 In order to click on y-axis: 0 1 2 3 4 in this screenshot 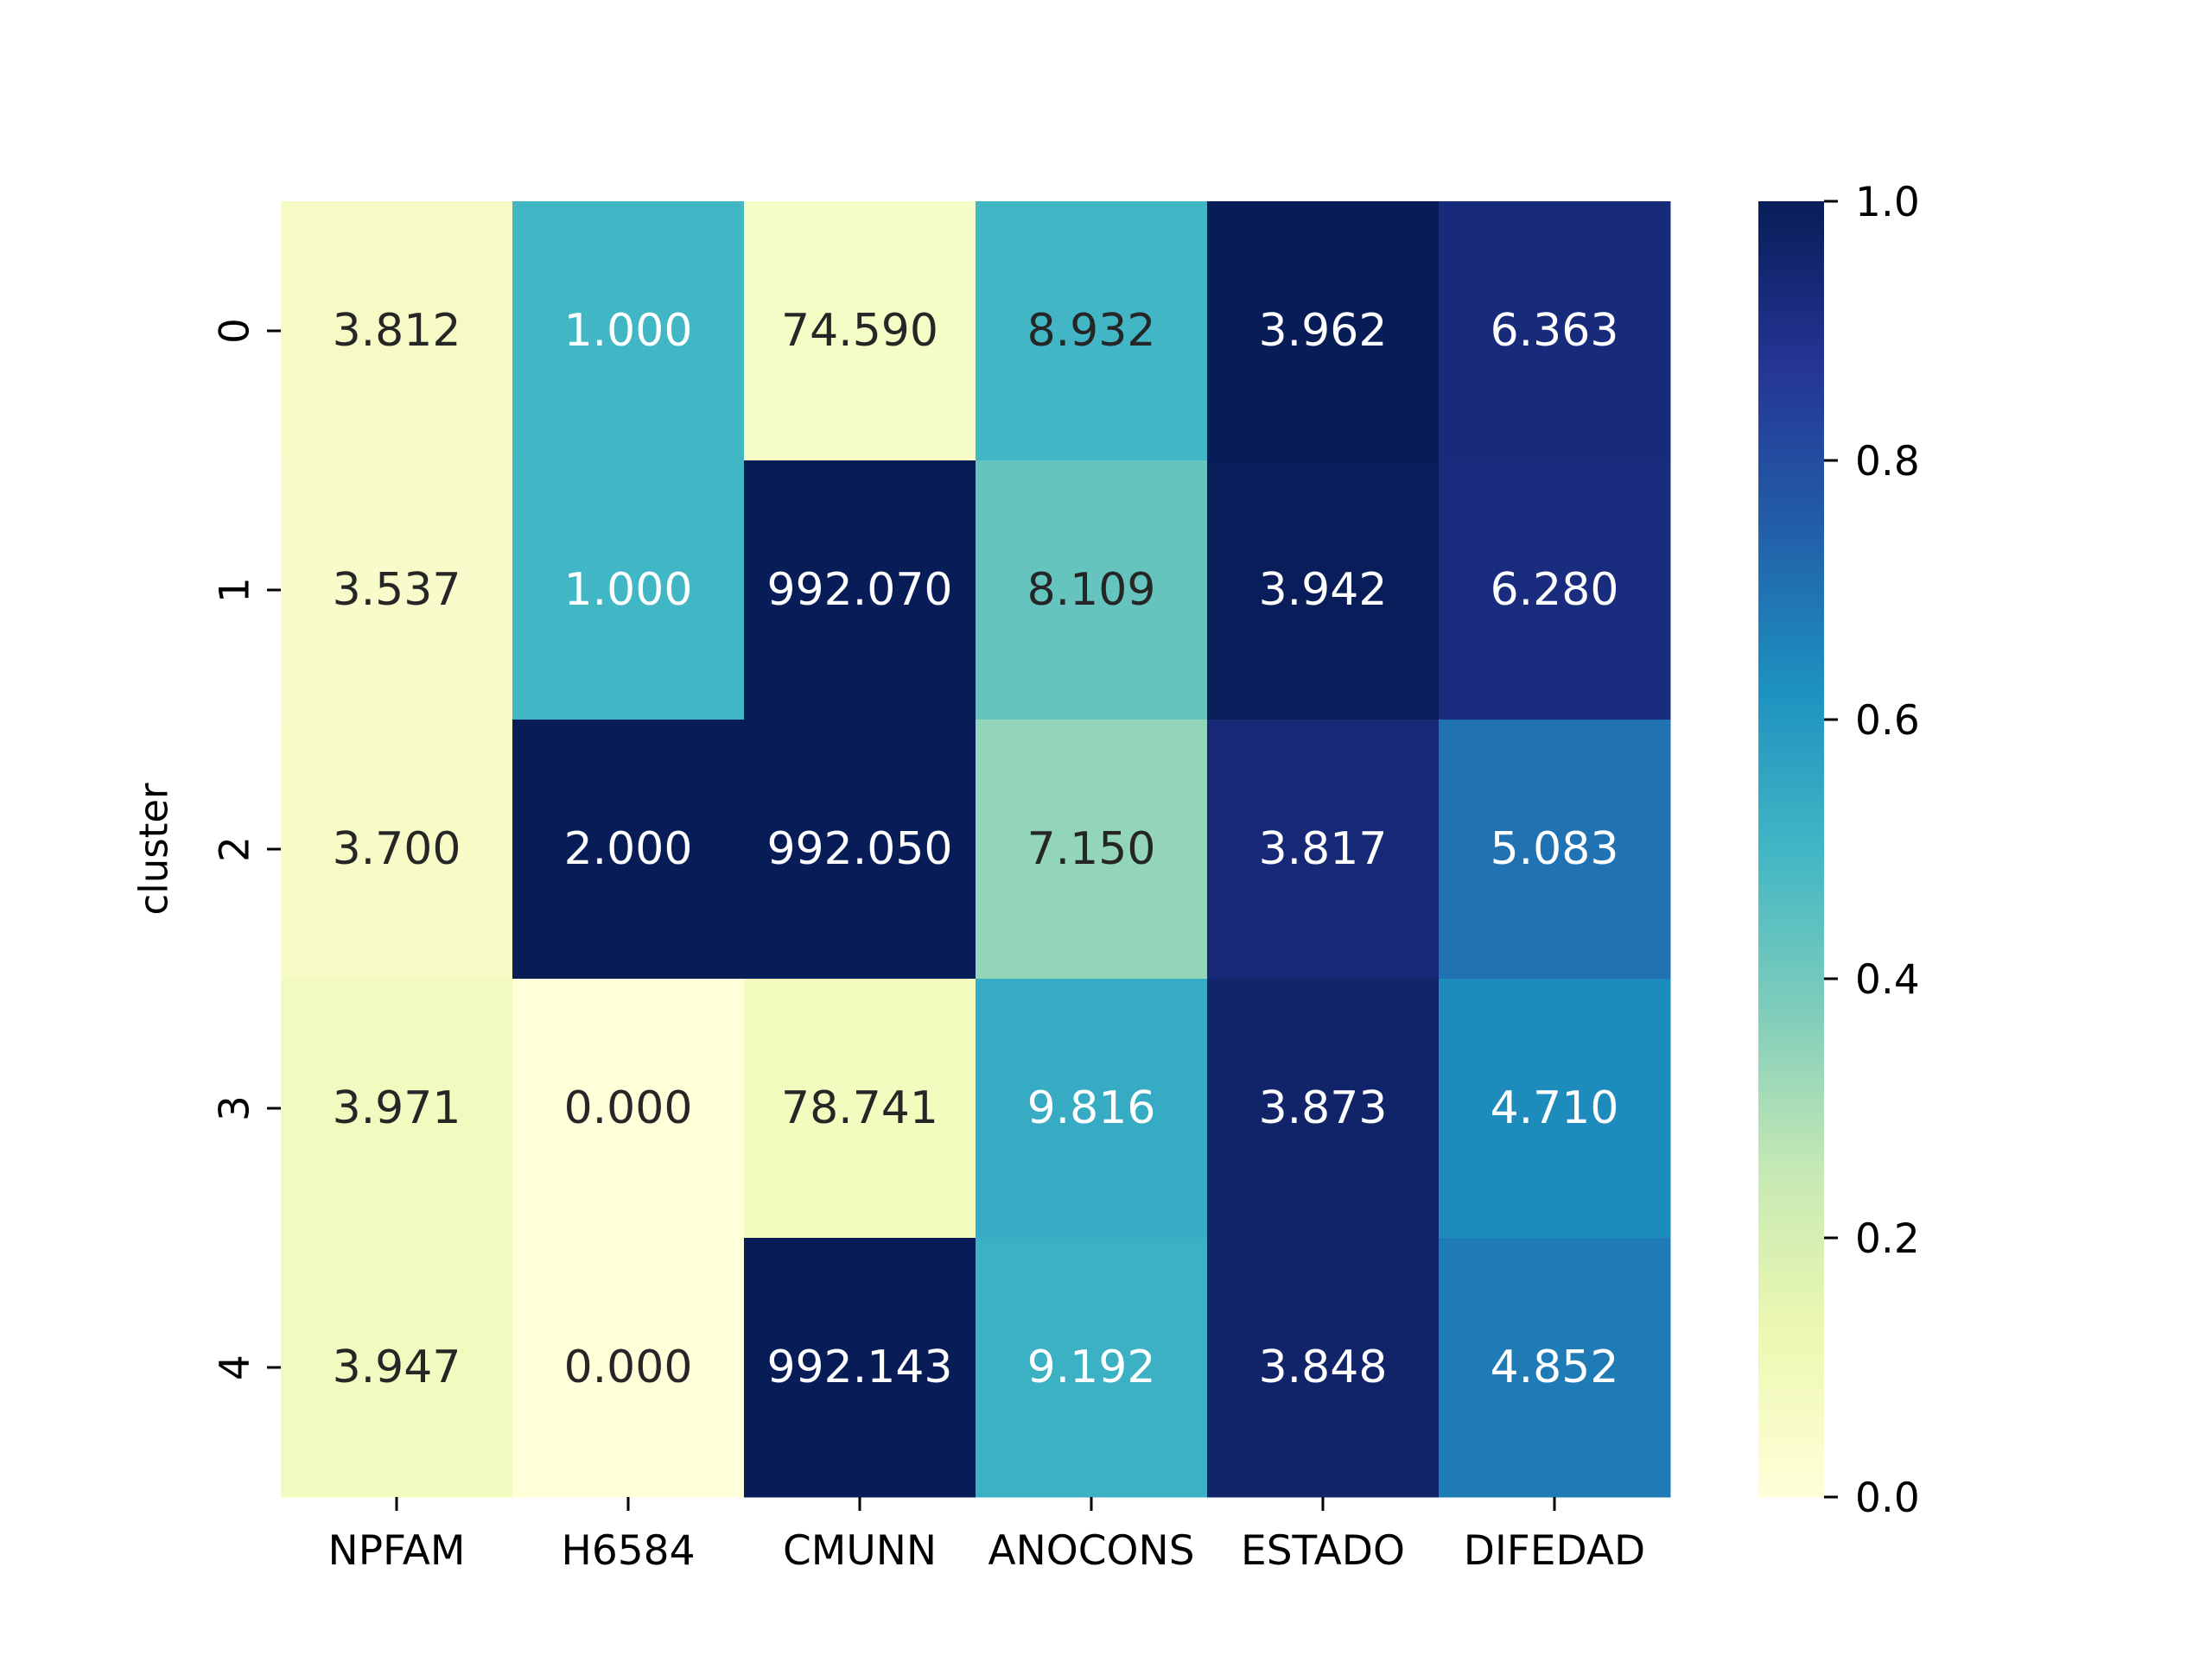, I will do `click(246, 849)`.